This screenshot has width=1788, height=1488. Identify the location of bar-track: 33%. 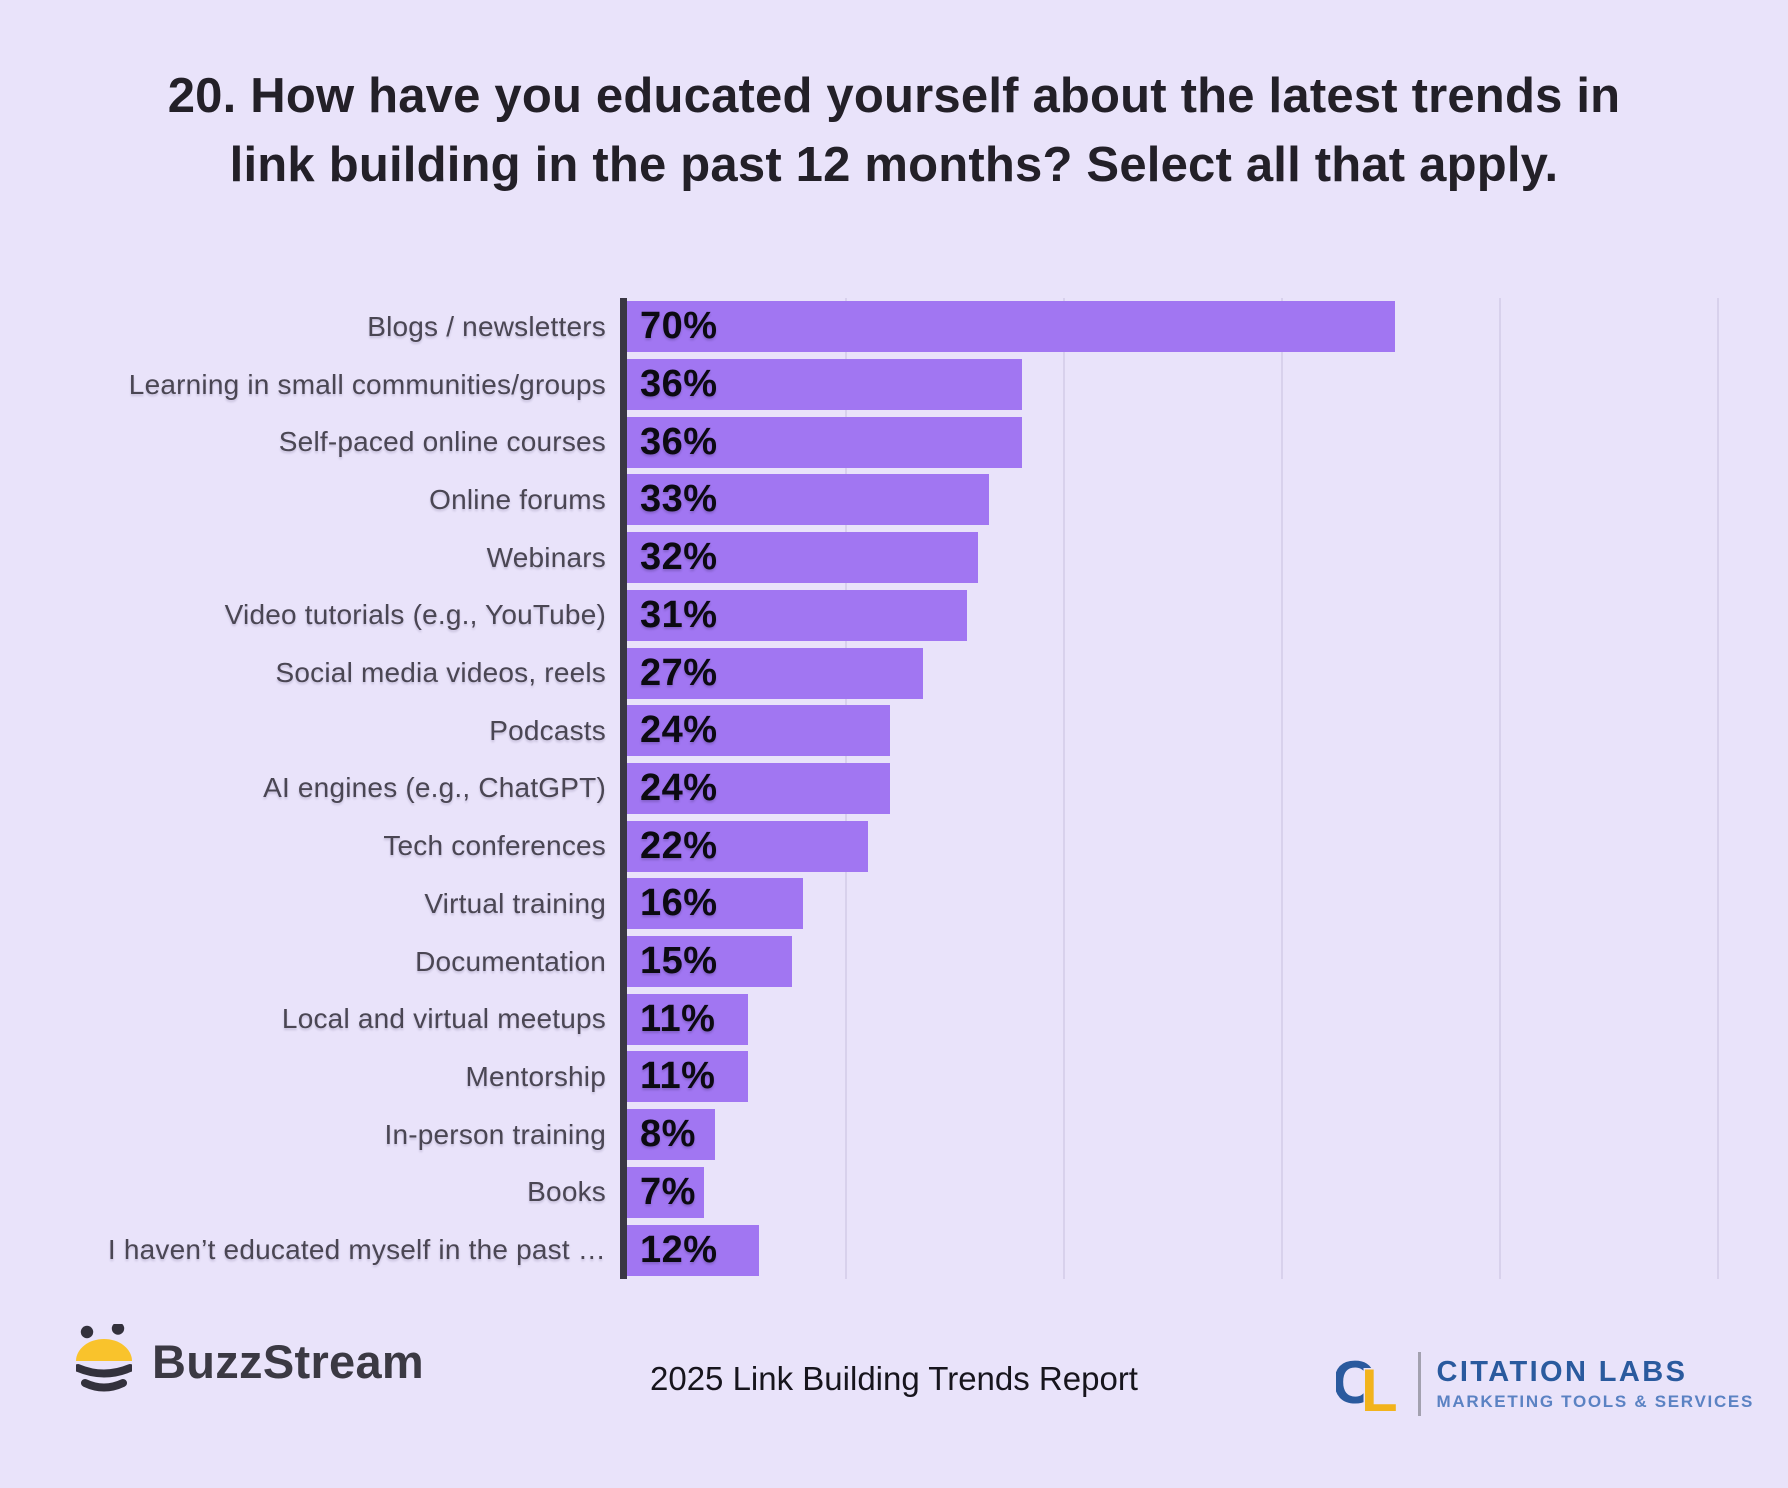
(1197, 500).